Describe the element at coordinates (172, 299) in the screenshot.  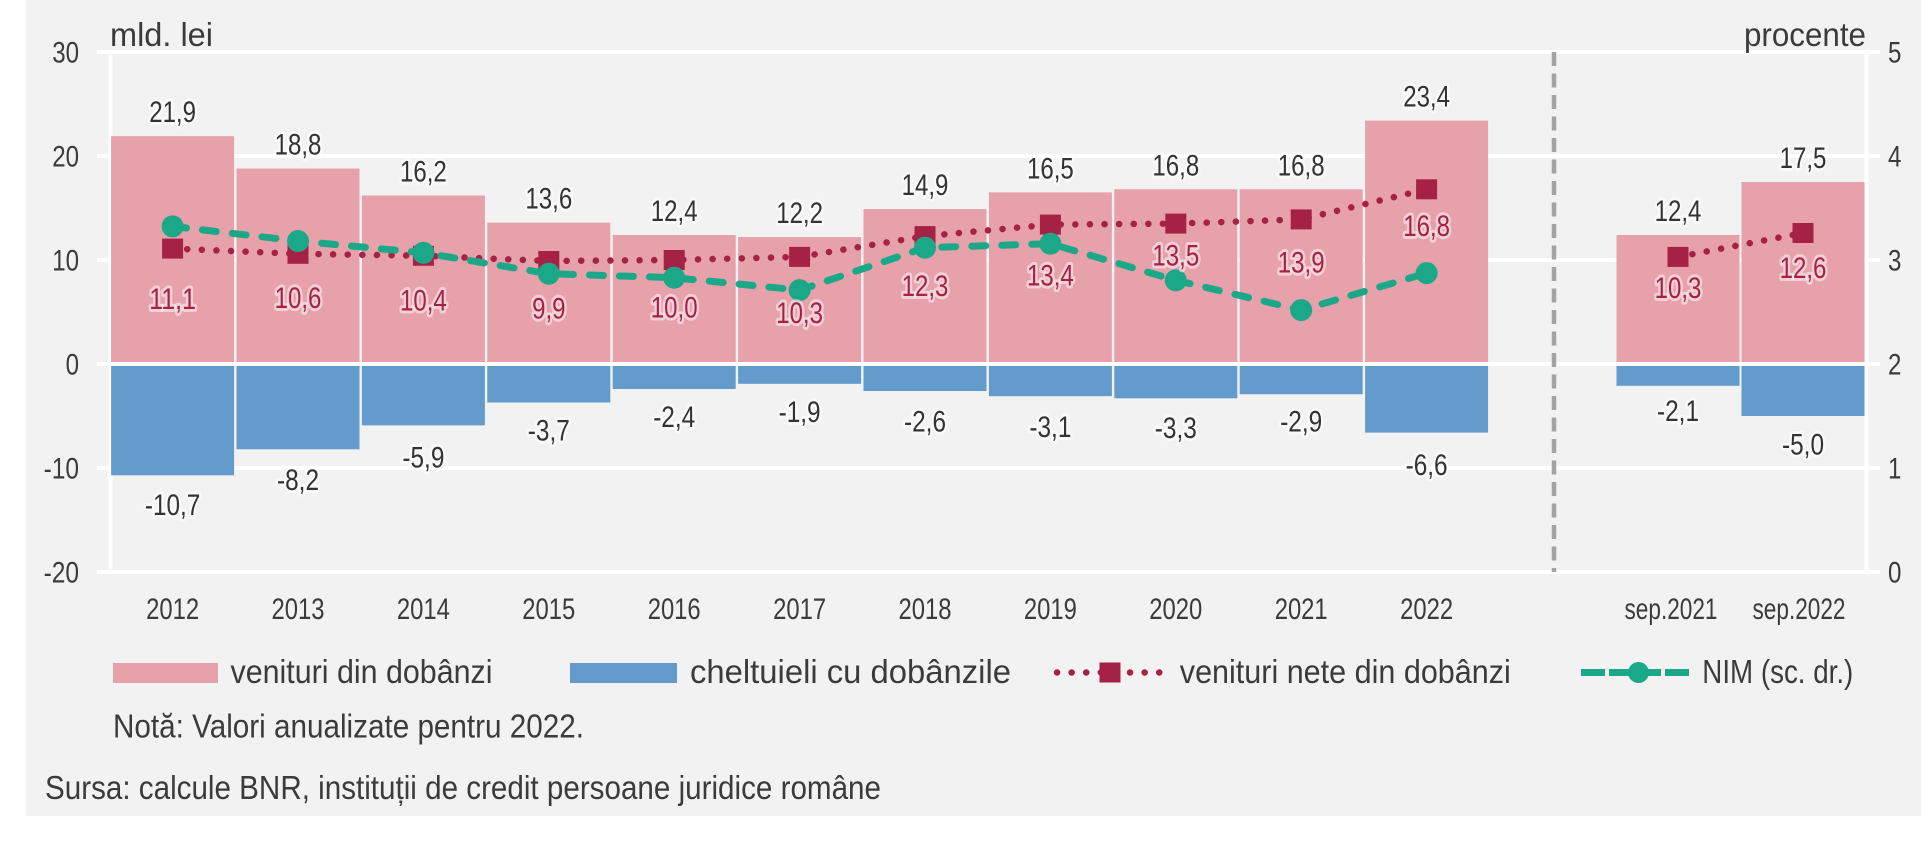
I see `svg-text: 11,1` at that location.